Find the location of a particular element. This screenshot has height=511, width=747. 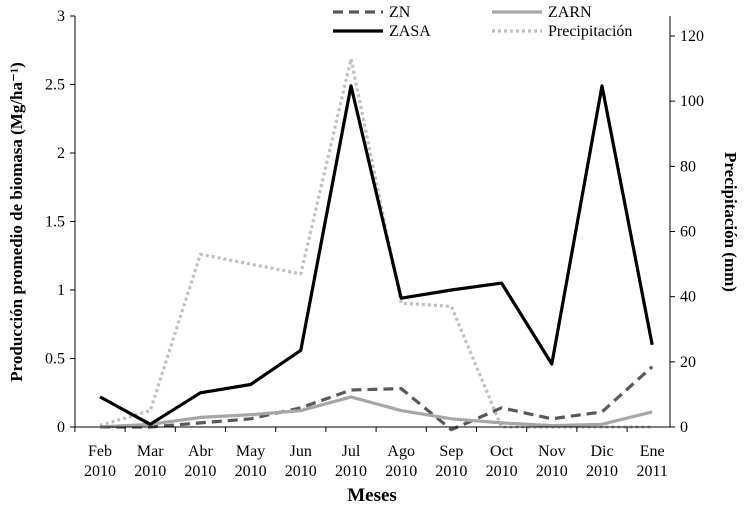

x-tick-label-month: May is located at coordinates (250, 451).